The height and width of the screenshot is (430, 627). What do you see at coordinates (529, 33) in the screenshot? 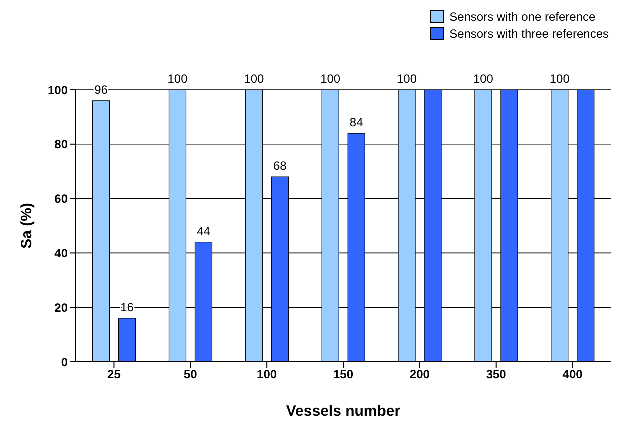
I see `legend-label: Sensors with three references` at bounding box center [529, 33].